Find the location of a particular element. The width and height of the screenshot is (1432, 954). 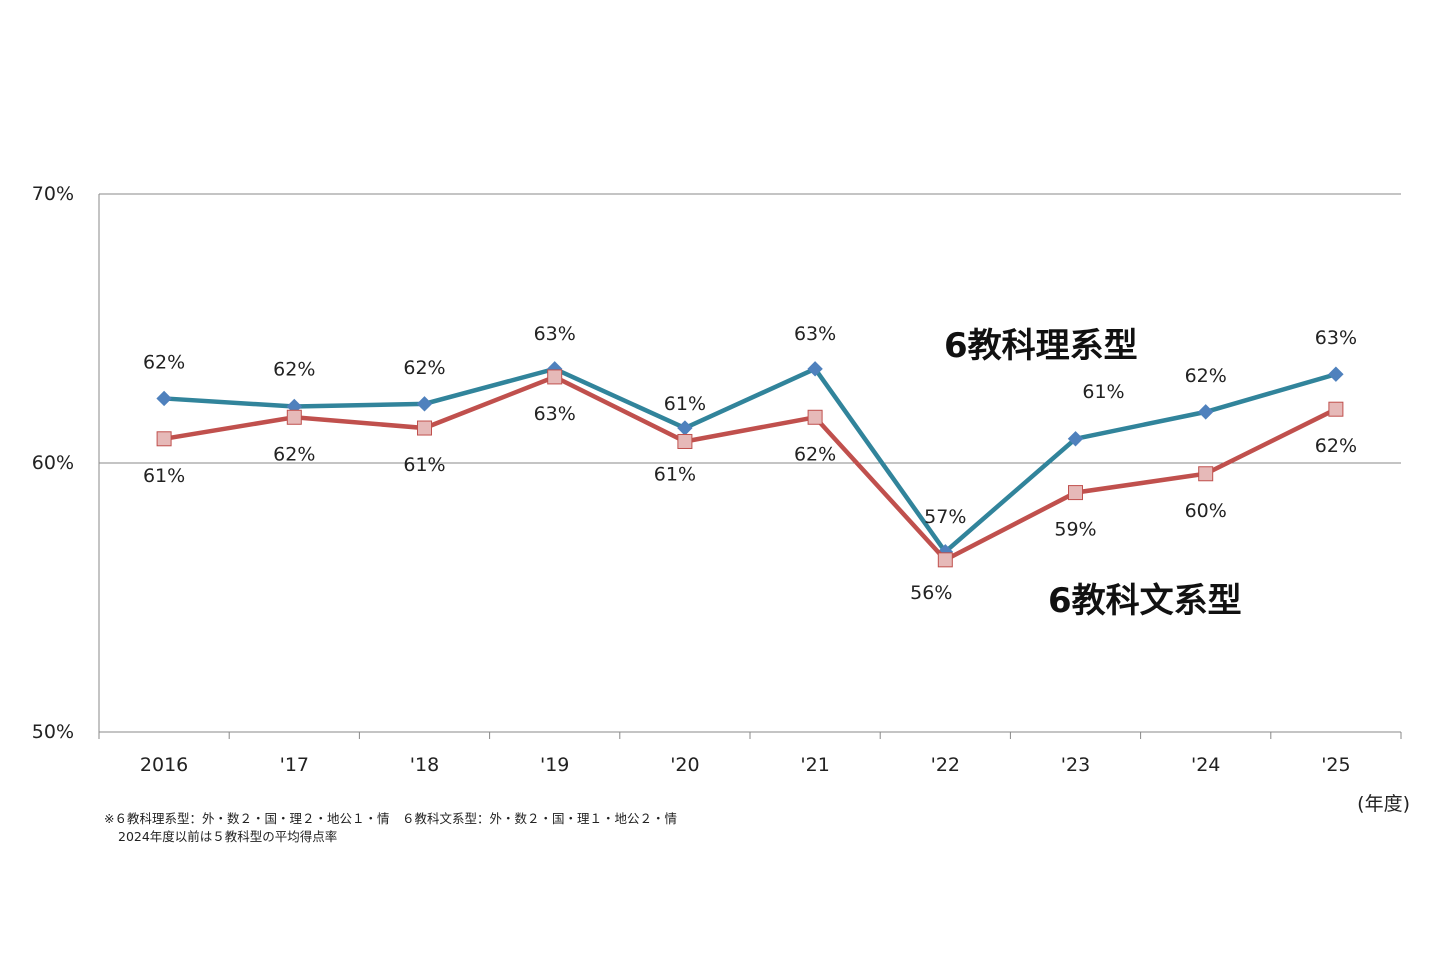

data-label: 59% is located at coordinates (1075, 530).